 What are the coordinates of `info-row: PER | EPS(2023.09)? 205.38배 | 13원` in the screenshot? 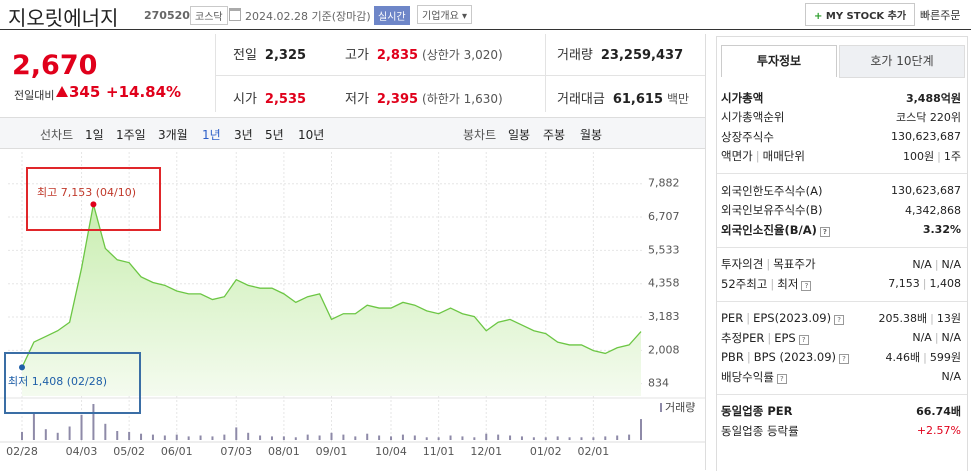 It's located at (842, 319).